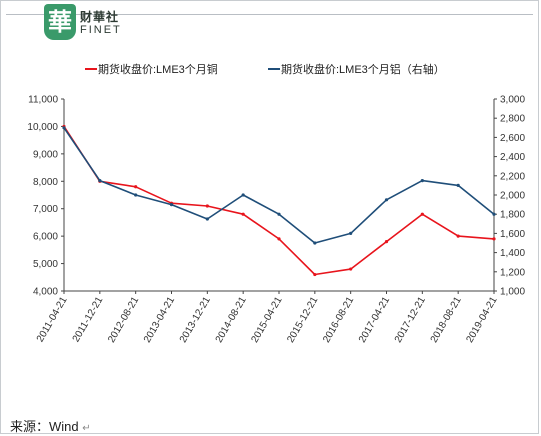 Image resolution: width=541 pixels, height=436 pixels. Describe the element at coordinates (512, 157) in the screenshot. I see `y-right-tick-label: 2,400` at that location.